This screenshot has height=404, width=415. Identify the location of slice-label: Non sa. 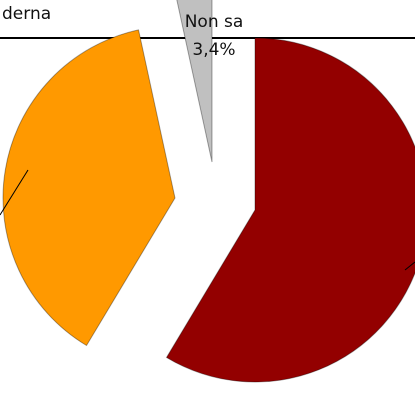
(214, 22).